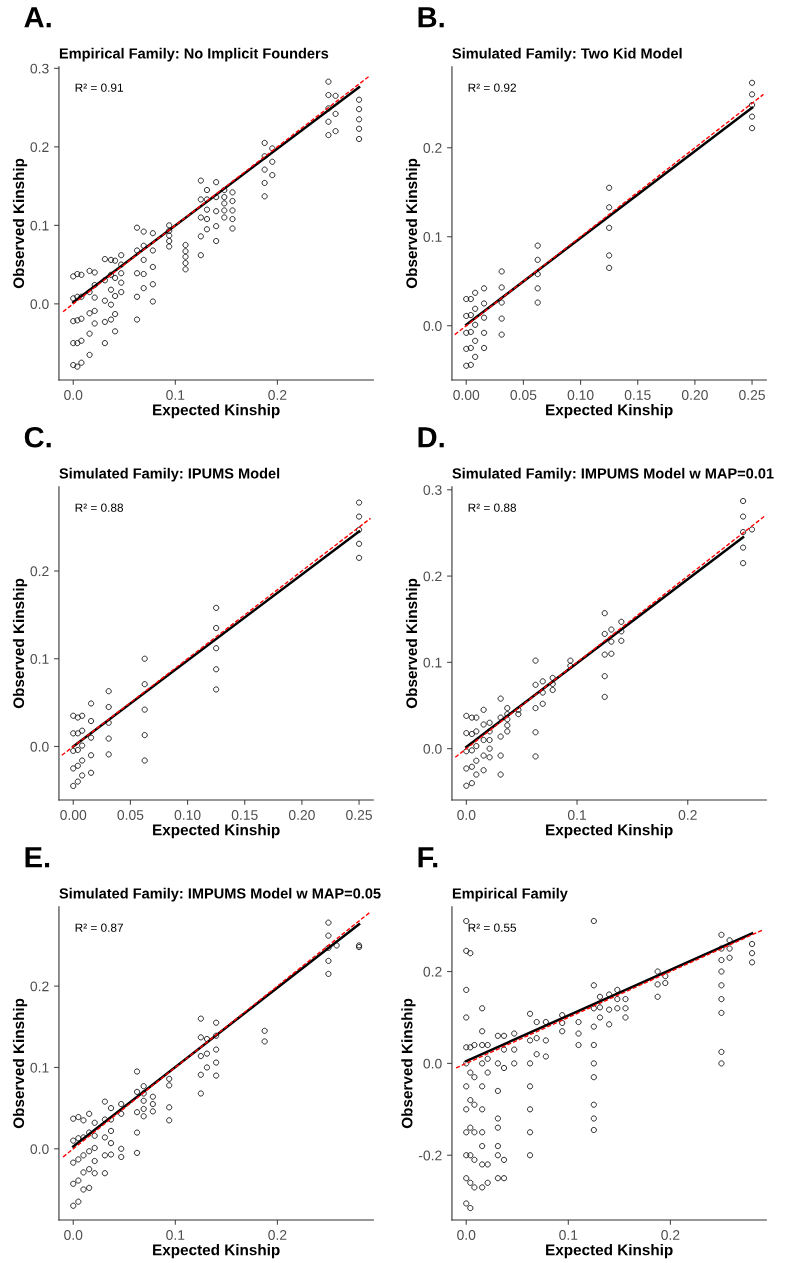 This screenshot has width=786, height=1263. What do you see at coordinates (613, 474) in the screenshot?
I see `chart-title: Simulated Family: IMPUMS Model w MAP=0.01` at bounding box center [613, 474].